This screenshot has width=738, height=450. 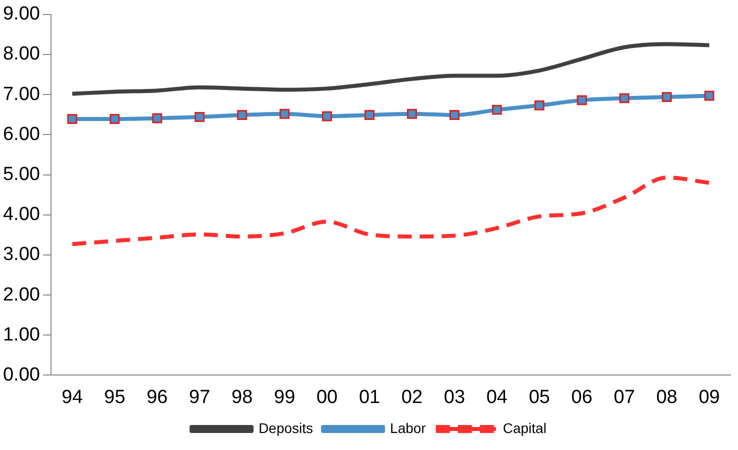 I want to click on x-tick-label: 96, so click(x=157, y=397).